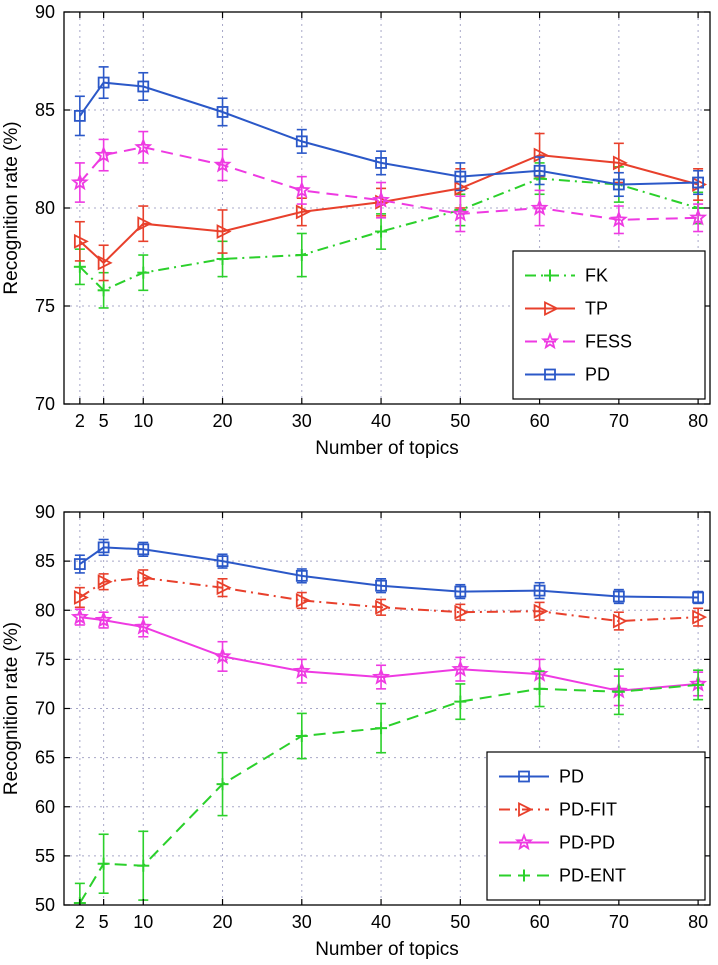 This screenshot has height=965, width=718. I want to click on y-tick-label: 65, so click(45, 758).